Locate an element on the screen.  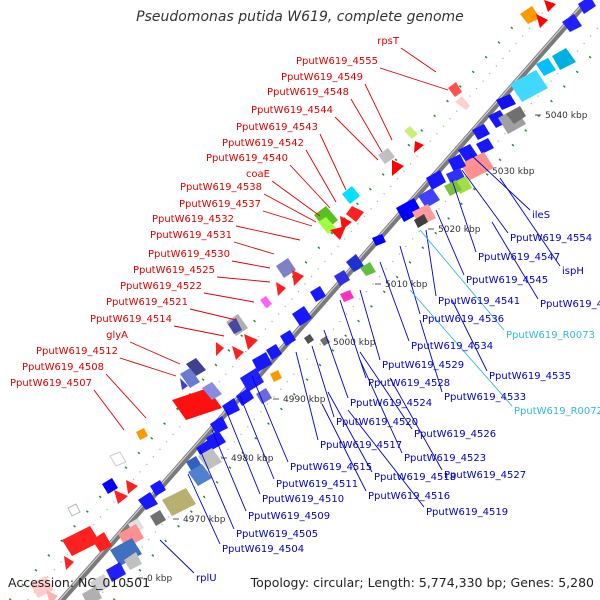
reverse-gene-label: PputW619_4505 is located at coordinates (277, 534).